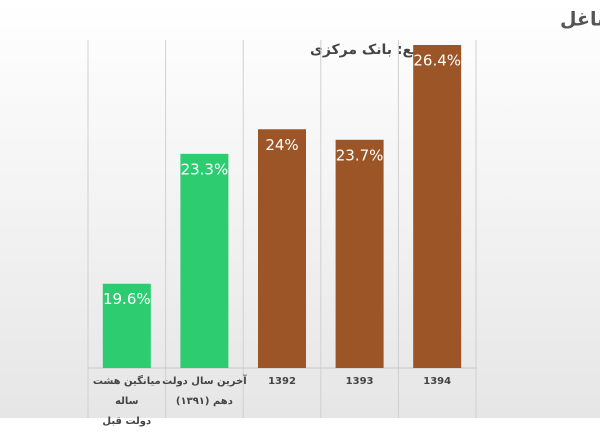 This screenshot has width=600, height=432. Describe the element at coordinates (205, 169) in the screenshot. I see `value-label: 23.3%` at that location.